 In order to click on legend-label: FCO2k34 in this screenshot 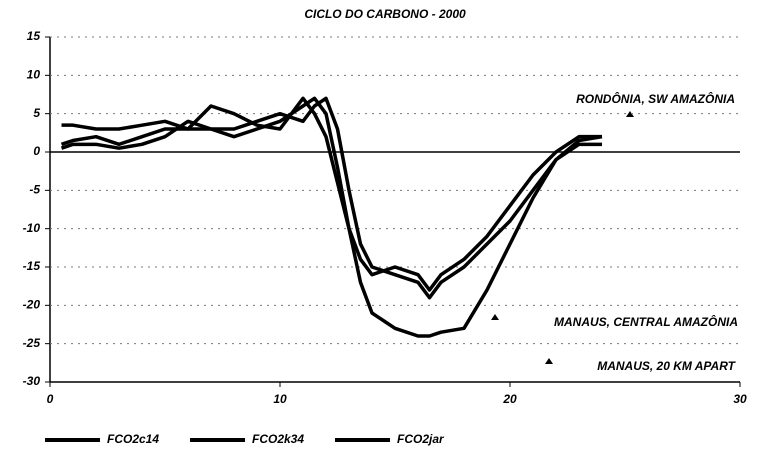, I will do `click(278, 439)`.